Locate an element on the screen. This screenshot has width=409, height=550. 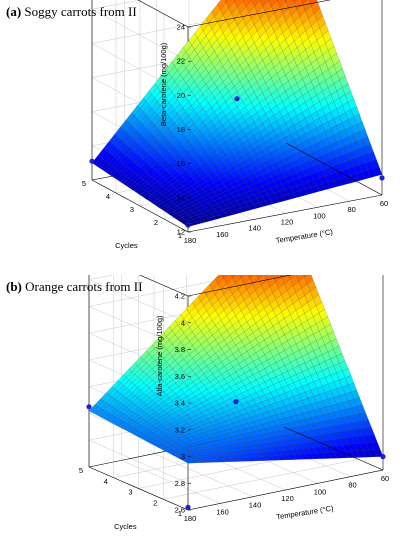
chart-title-b: (b) Orange carrots from II is located at coordinates (74, 287).